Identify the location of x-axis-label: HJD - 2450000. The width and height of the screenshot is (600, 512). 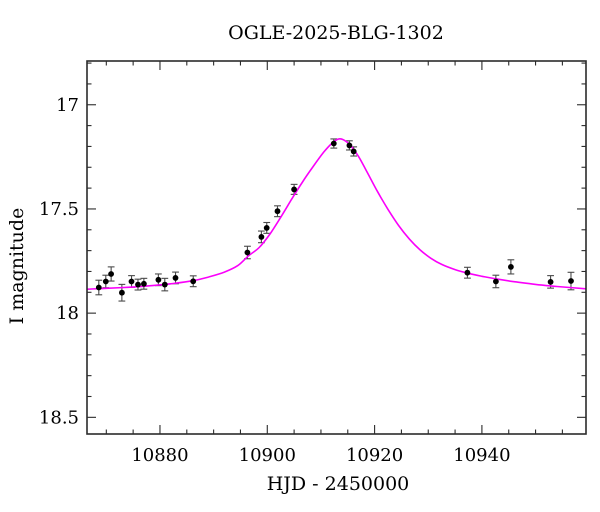
(338, 484).